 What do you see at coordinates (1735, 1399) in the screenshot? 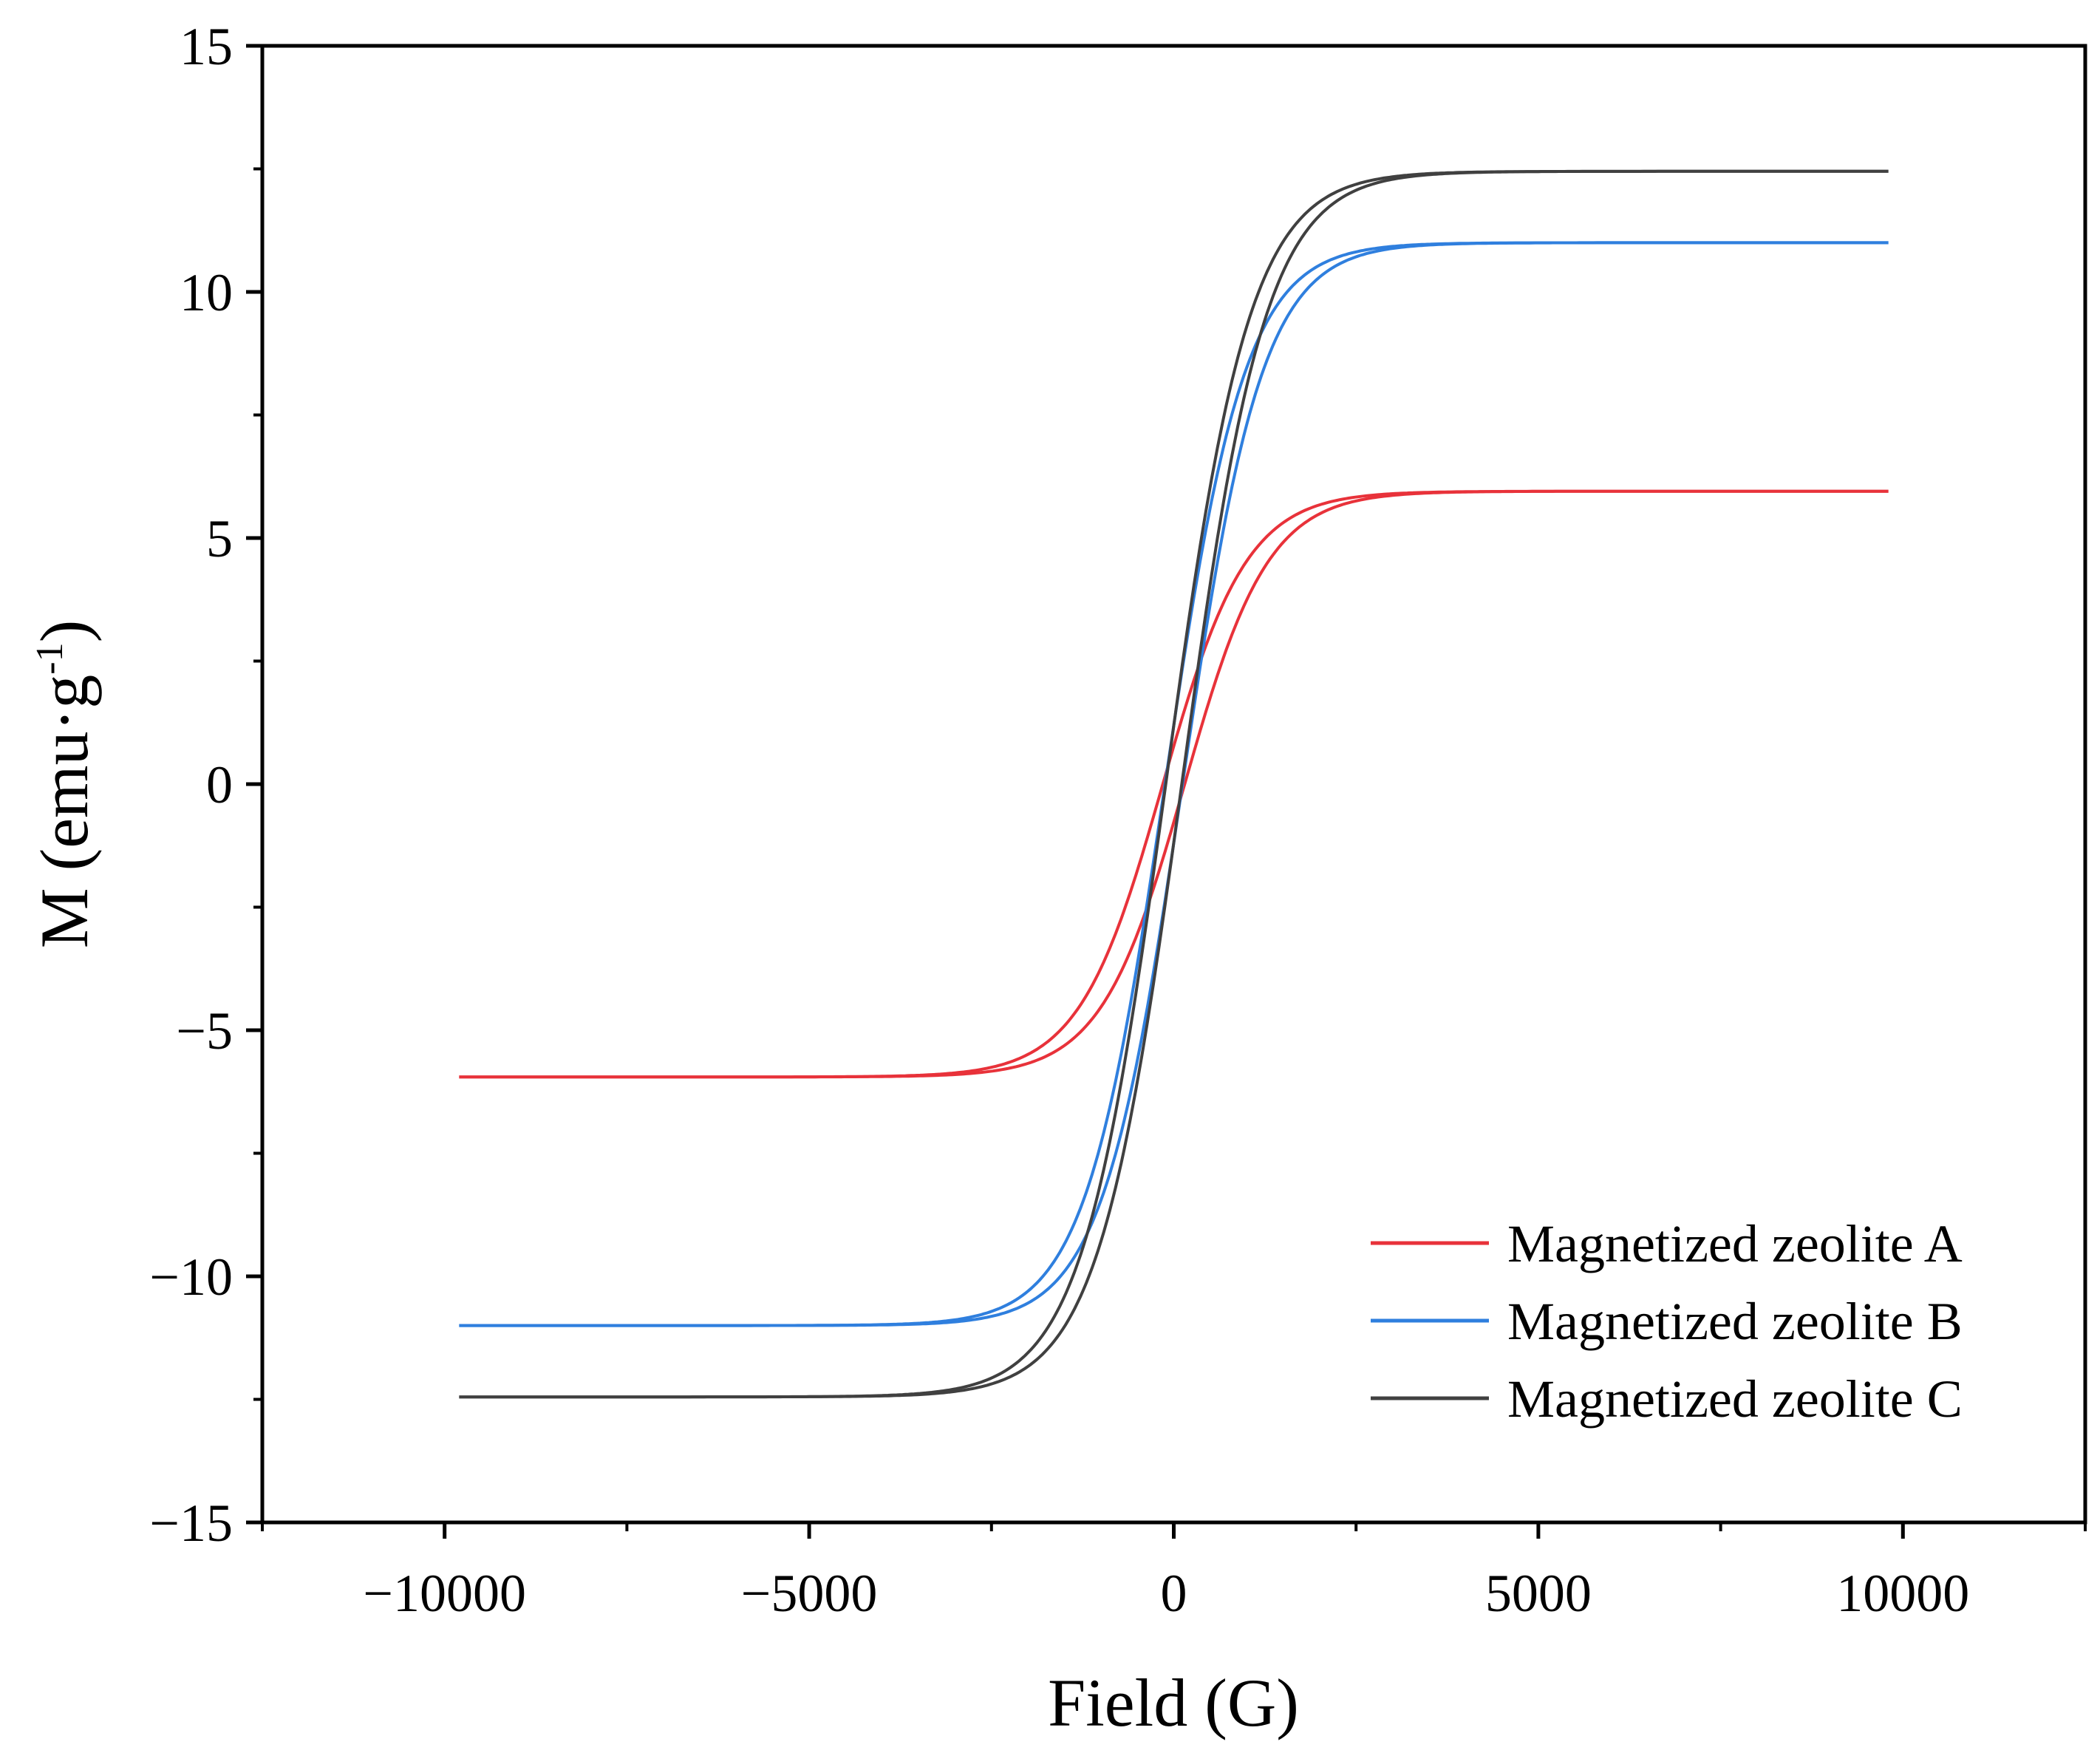
I see `legend-label: Magnetized zeolite C` at bounding box center [1735, 1399].